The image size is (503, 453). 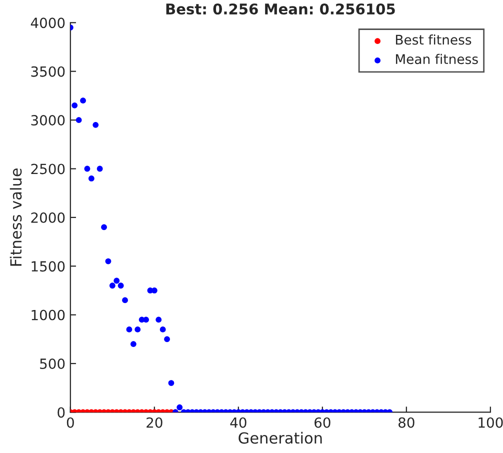 I want to click on y-tick-label: 2500, so click(x=48, y=169).